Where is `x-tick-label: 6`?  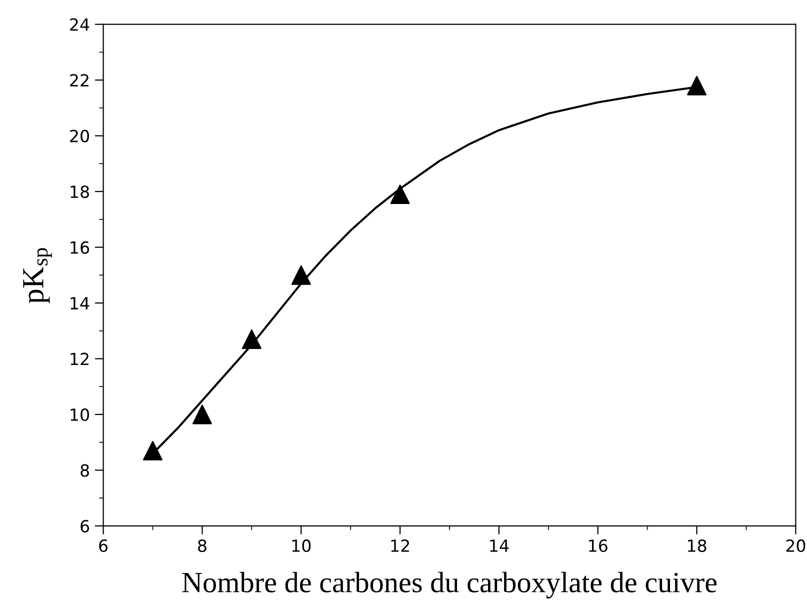
x-tick-label: 6 is located at coordinates (103, 545).